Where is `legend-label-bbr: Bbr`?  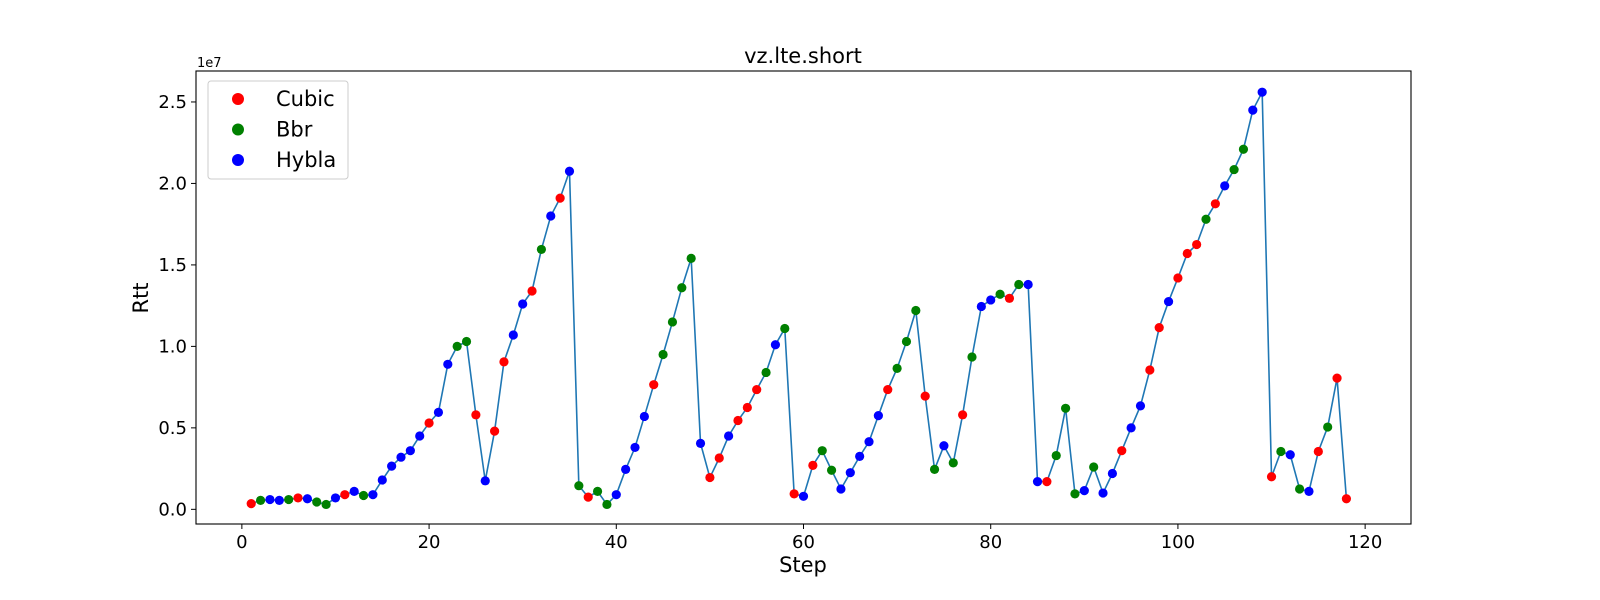
legend-label-bbr: Bbr is located at coordinates (294, 130).